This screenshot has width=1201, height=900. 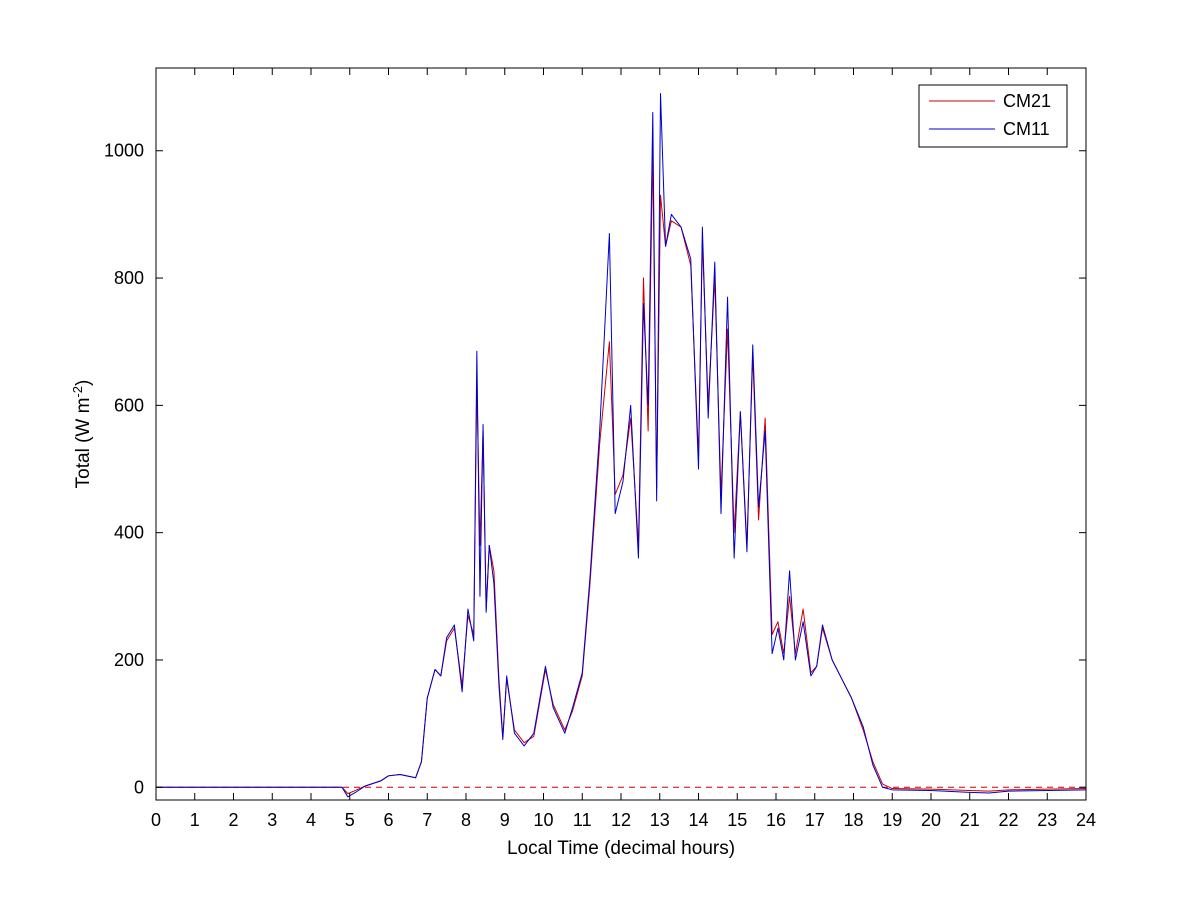 I want to click on x-tick-label: 21, so click(x=970, y=820).